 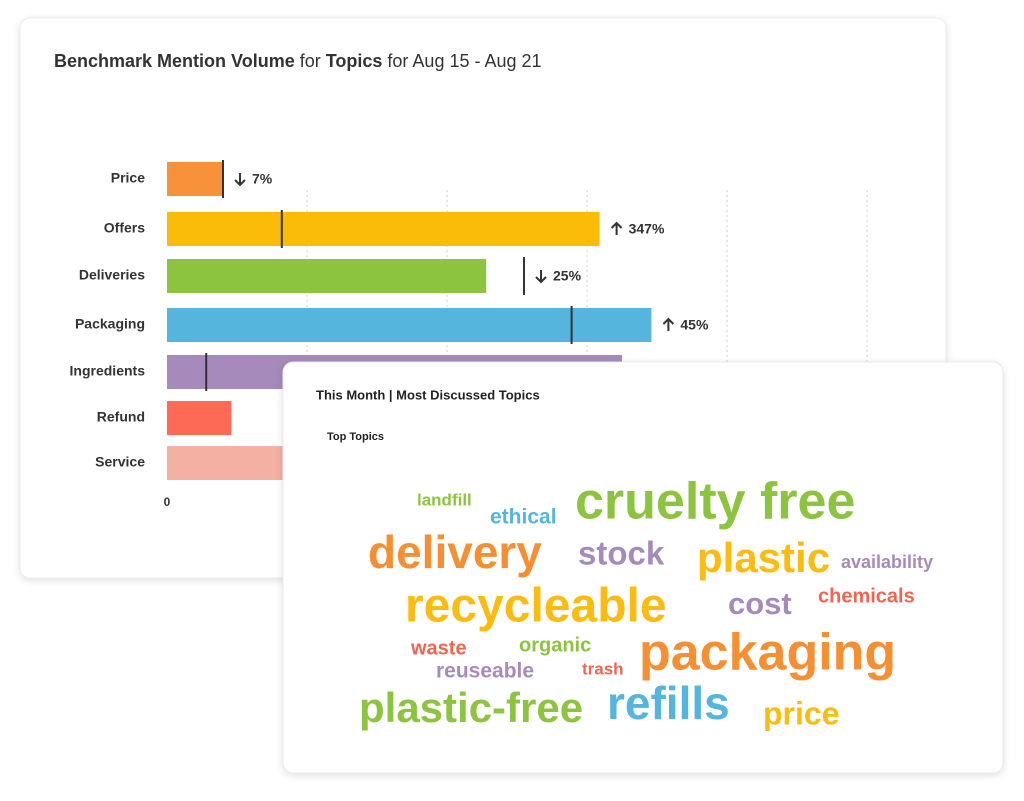 I want to click on category-label: Ingredients, so click(x=108, y=371).